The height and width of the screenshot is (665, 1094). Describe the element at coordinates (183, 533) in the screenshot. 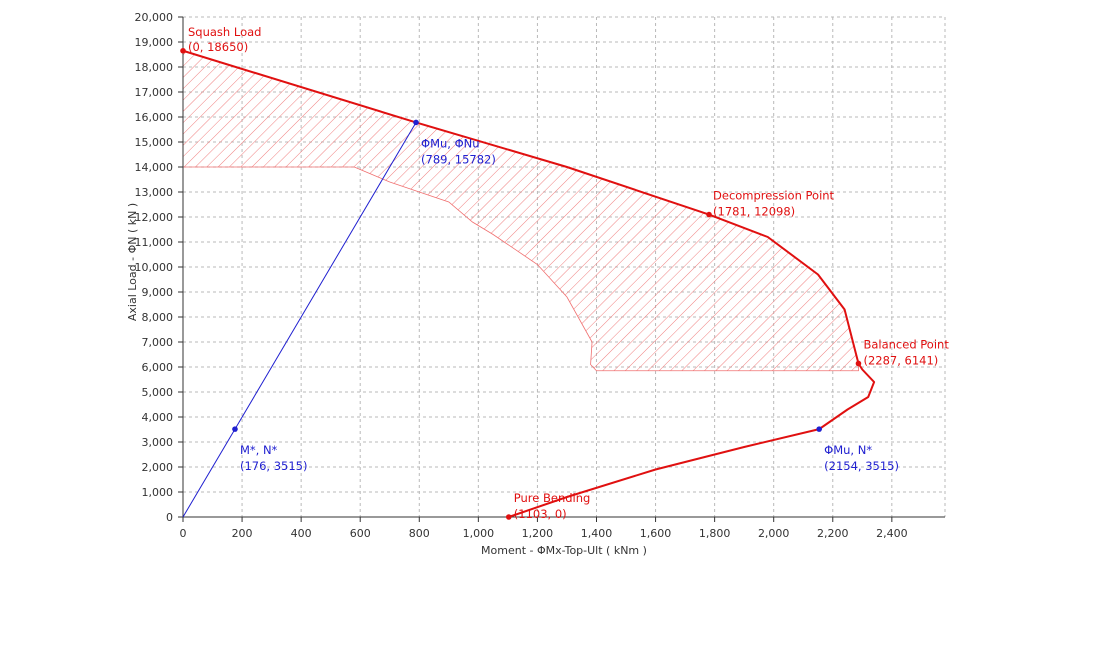

I see `x-tick-label: 0` at that location.